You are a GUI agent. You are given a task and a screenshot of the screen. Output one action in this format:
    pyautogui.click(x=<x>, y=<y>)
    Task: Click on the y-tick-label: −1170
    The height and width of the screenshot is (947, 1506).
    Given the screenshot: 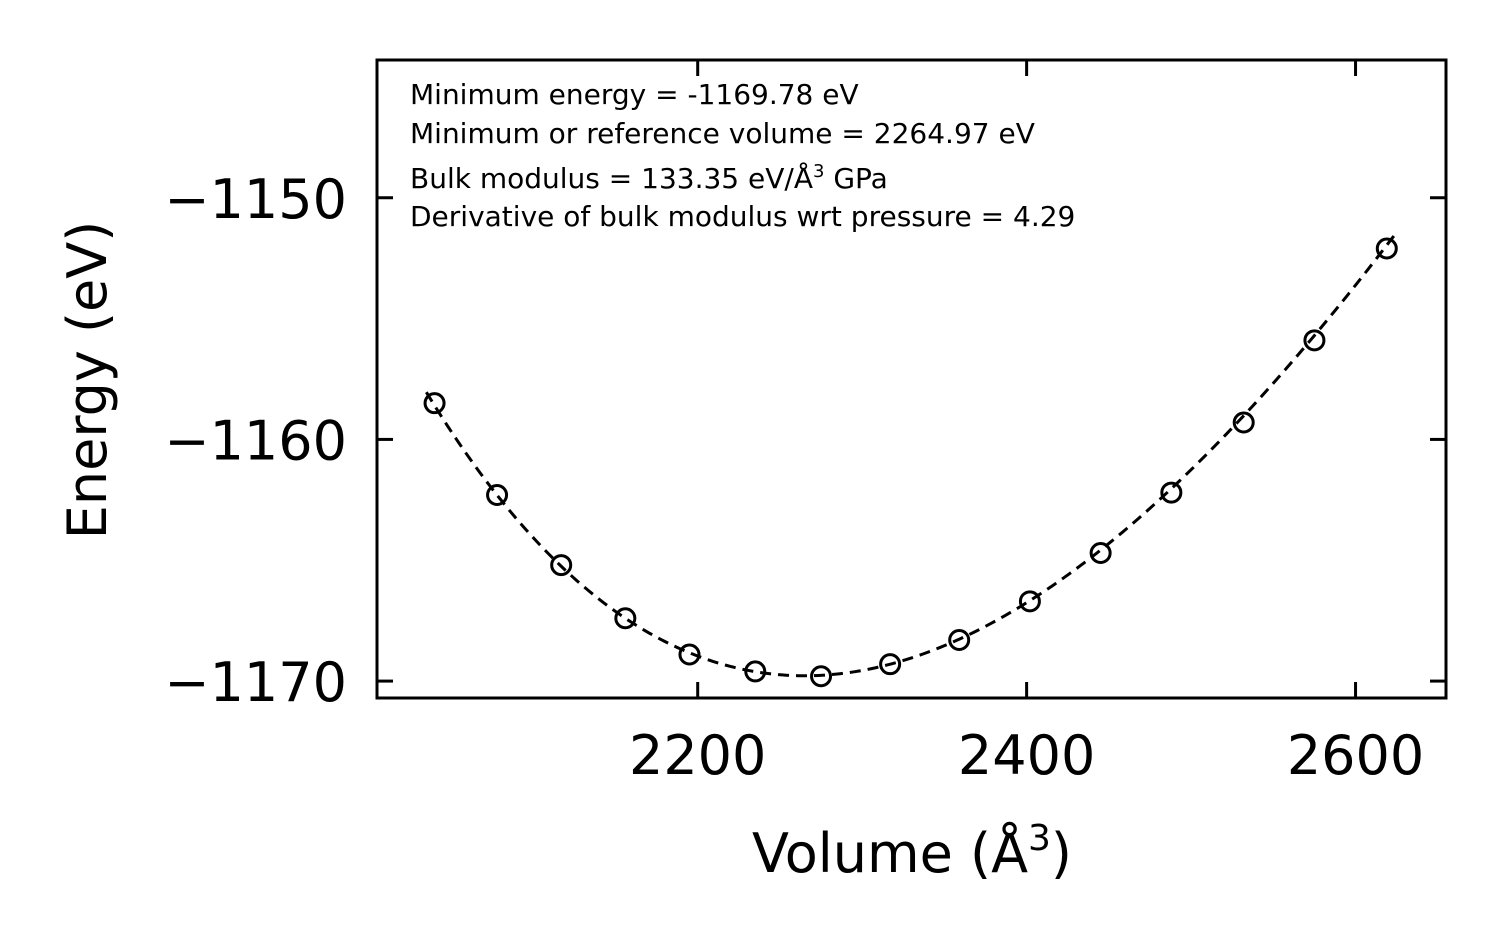 What is the action you would take?
    pyautogui.click(x=255, y=682)
    